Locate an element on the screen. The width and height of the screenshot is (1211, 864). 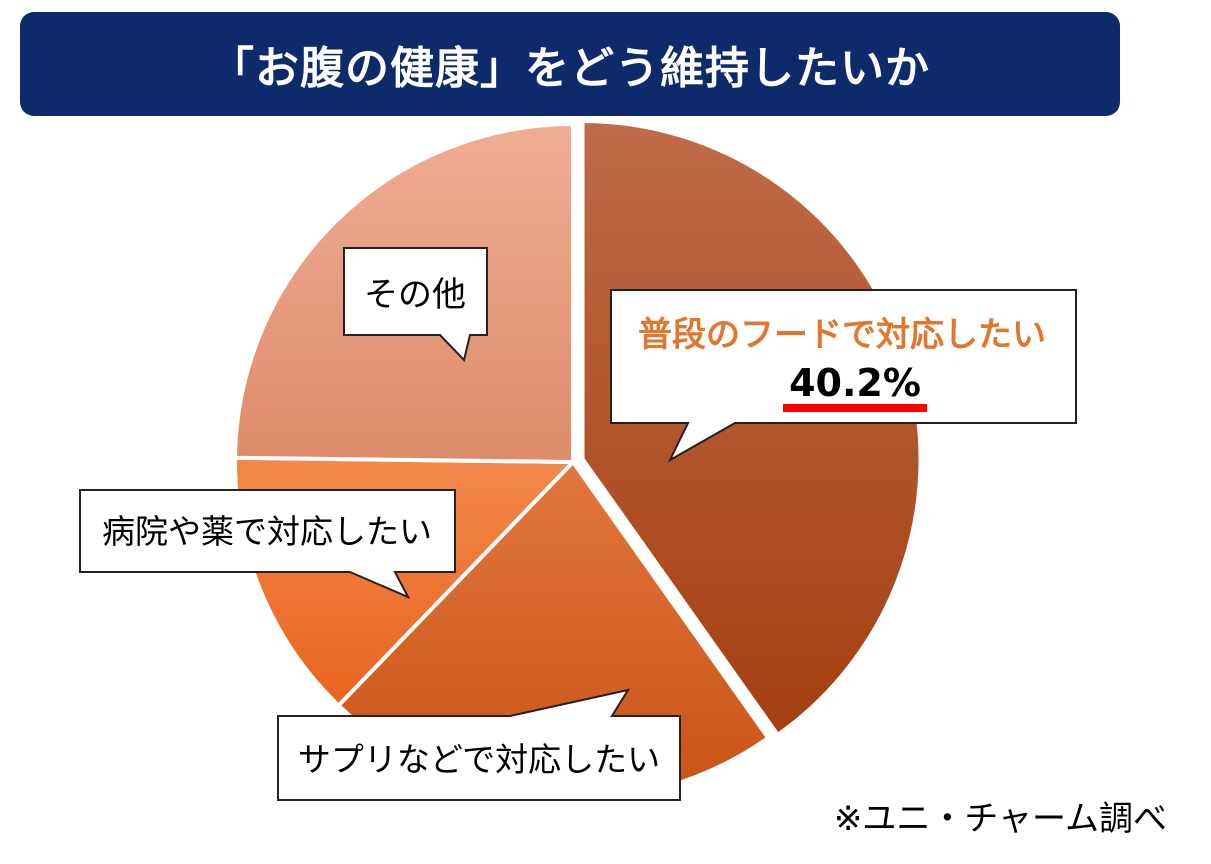
highlight-value-label: 40.2% is located at coordinates (855, 383).